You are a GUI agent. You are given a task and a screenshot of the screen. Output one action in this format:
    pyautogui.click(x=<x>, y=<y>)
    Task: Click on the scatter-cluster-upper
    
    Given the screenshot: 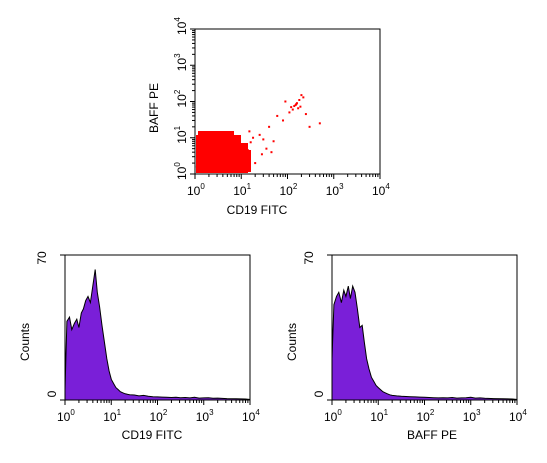 What is the action you would take?
    pyautogui.click(x=216, y=133)
    